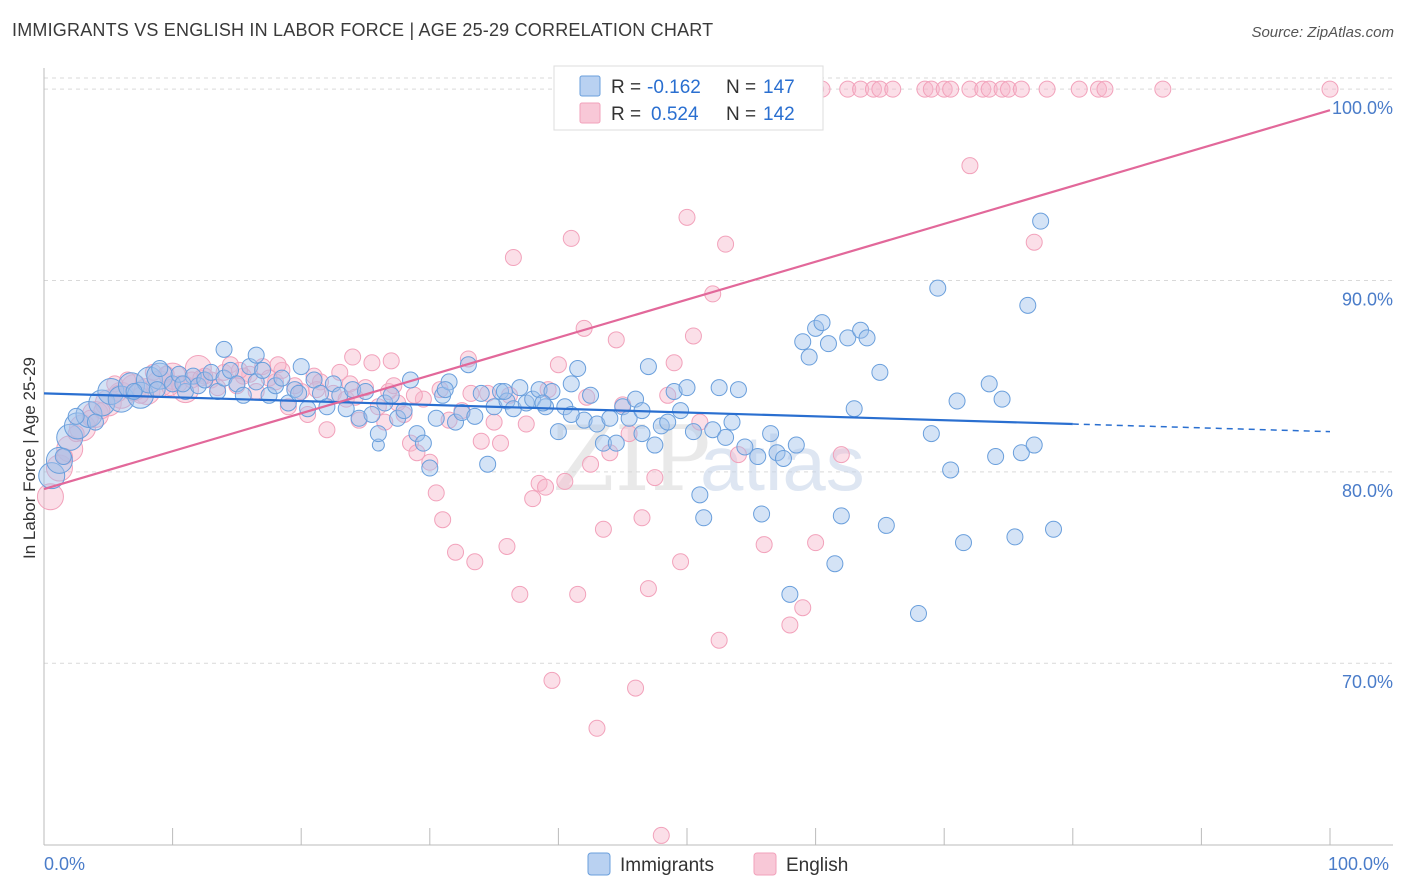  Describe the element at coordinates (631, 459) in the screenshot. I see `watermark-zip: ZIP` at that location.